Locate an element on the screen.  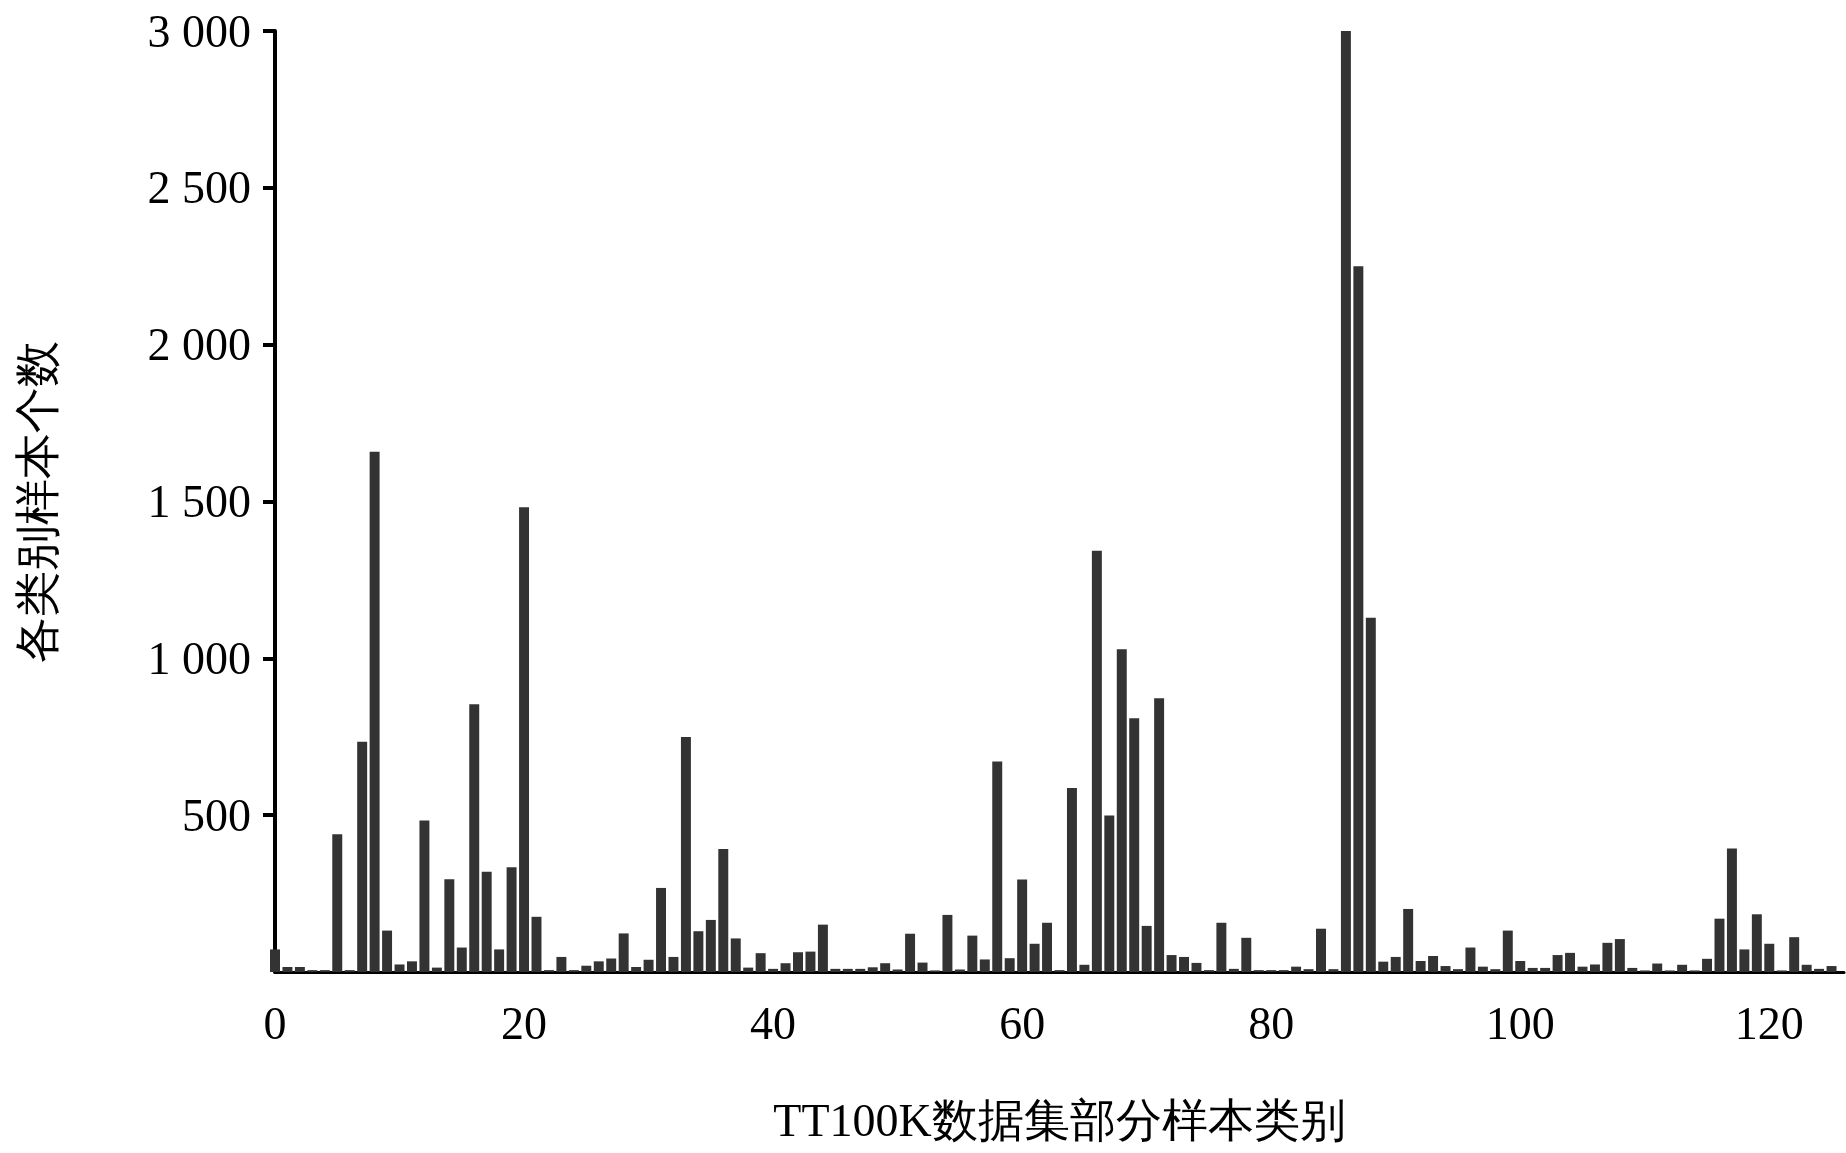
x-tick-label: 100 is located at coordinates (1520, 1023).